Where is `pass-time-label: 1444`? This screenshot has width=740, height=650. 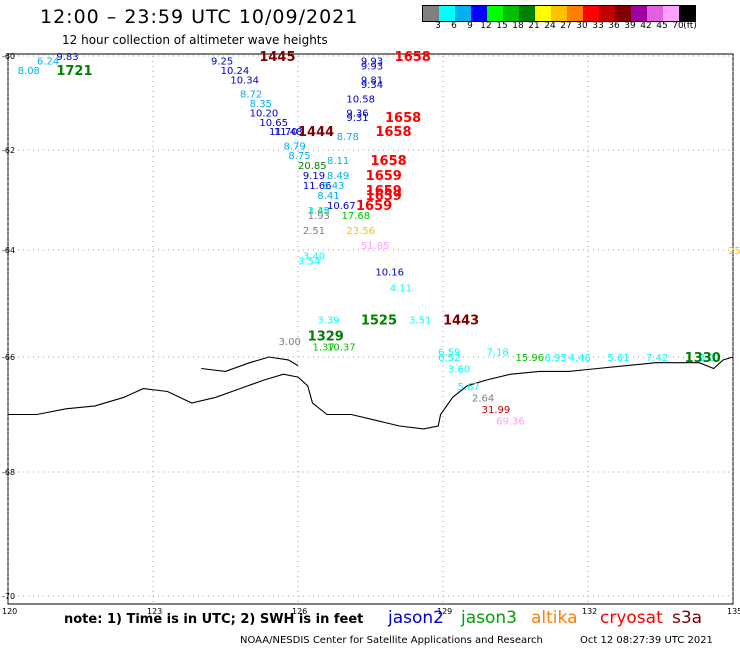
pass-time-label: 1444 is located at coordinates (316, 132).